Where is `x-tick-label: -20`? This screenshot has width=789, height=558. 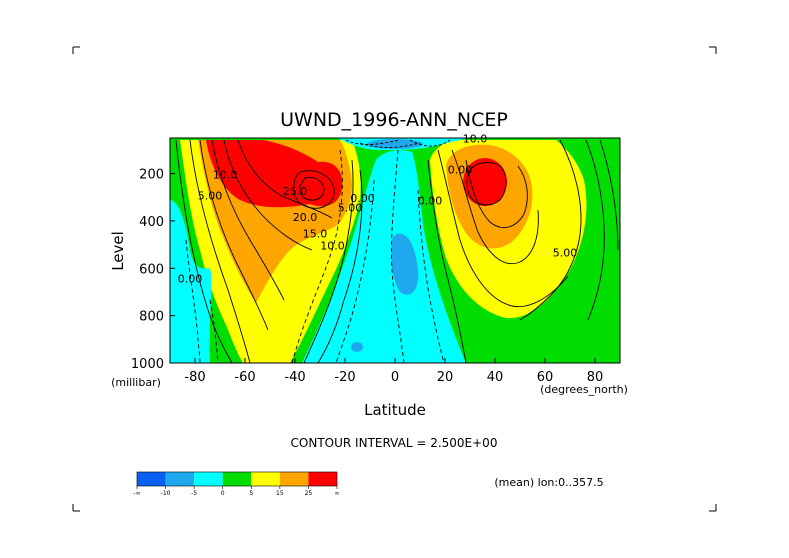
x-tick-label: -20 is located at coordinates (344, 377).